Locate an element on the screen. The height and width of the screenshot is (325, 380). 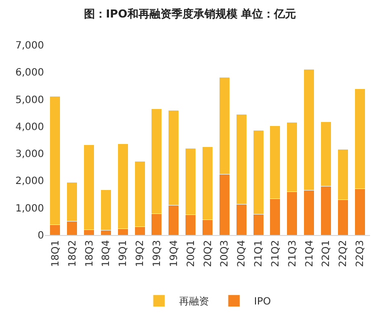
x-tick-label: 20Q3 is located at coordinates (225, 253).